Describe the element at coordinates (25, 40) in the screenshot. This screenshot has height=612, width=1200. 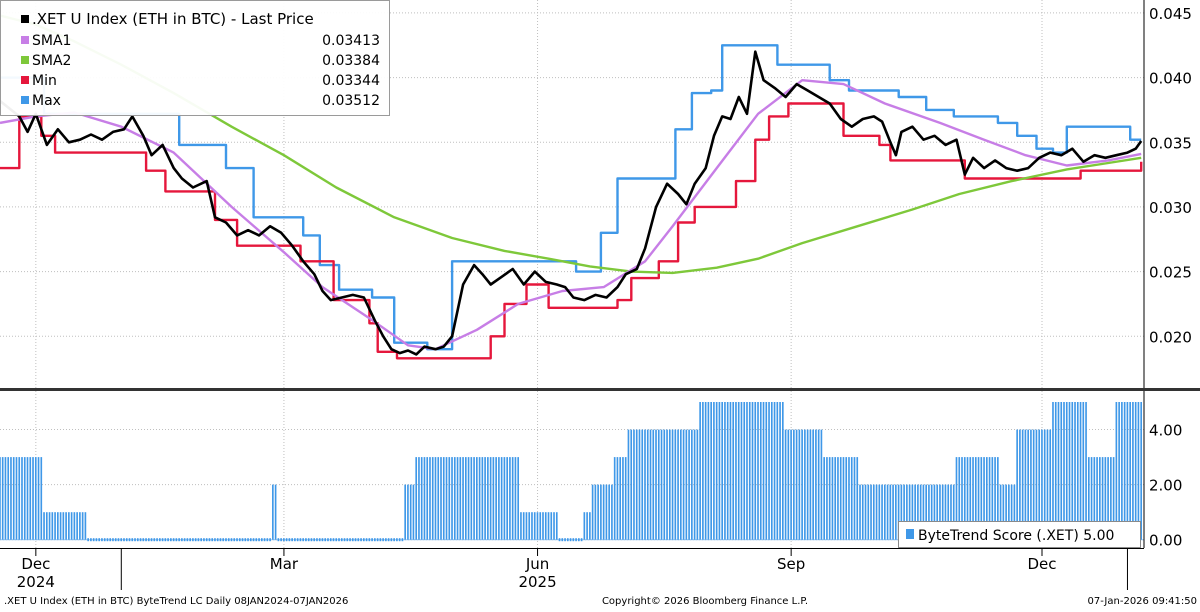
I see `legend-swatch-sma1` at that location.